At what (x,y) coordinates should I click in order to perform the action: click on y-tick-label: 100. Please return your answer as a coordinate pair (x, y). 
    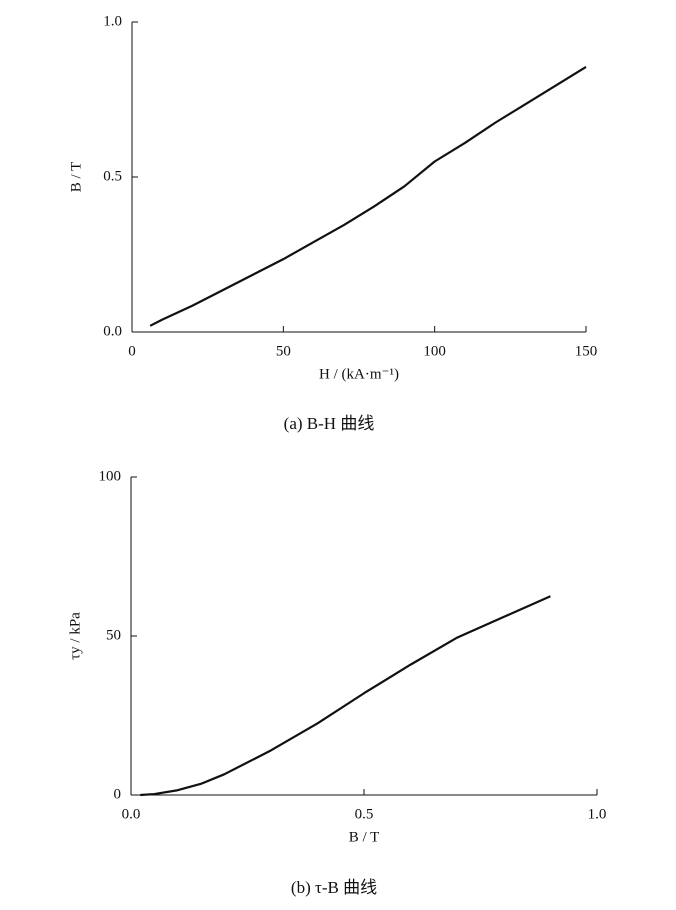
    Looking at the image, I should click on (110, 476).